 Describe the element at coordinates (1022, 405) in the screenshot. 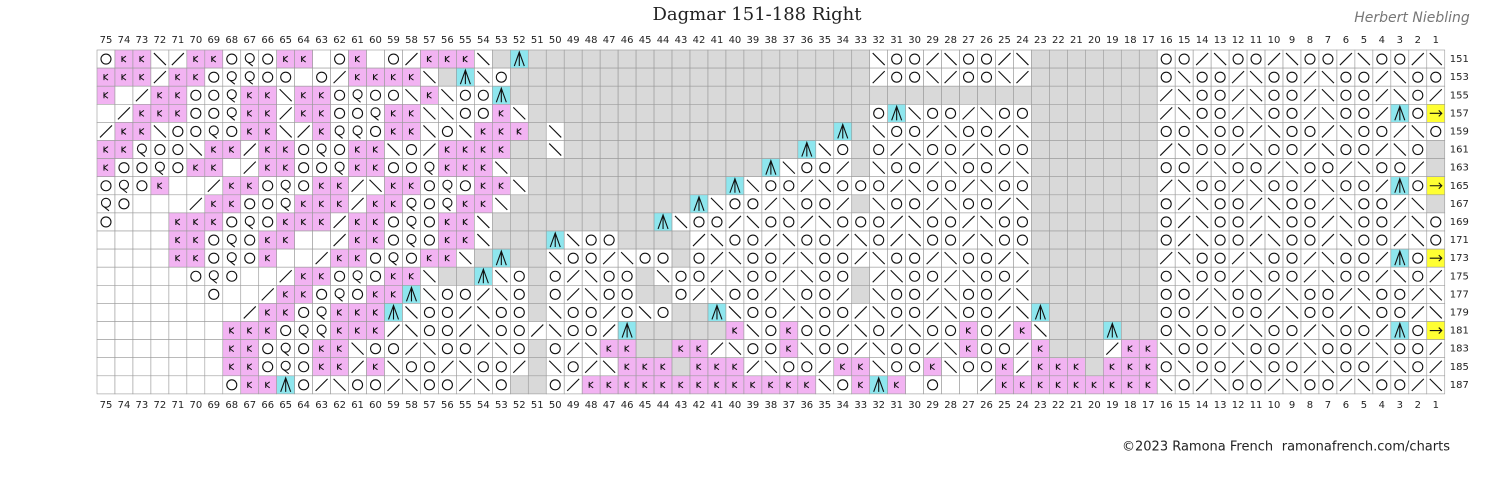

I see `column-number: 24` at that location.